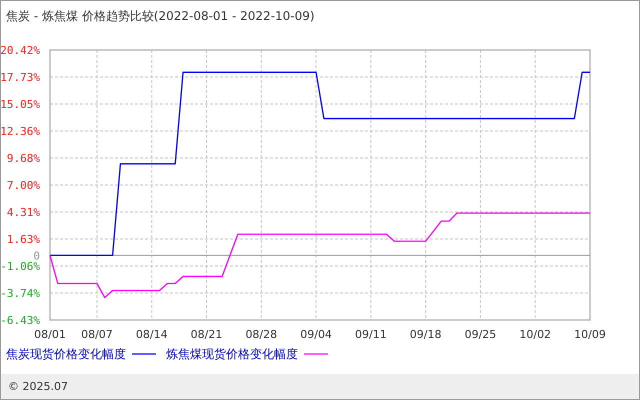 This screenshot has width=640, height=400. What do you see at coordinates (20, 320) in the screenshot?
I see `y-tick-label: -6.43%` at bounding box center [20, 320].